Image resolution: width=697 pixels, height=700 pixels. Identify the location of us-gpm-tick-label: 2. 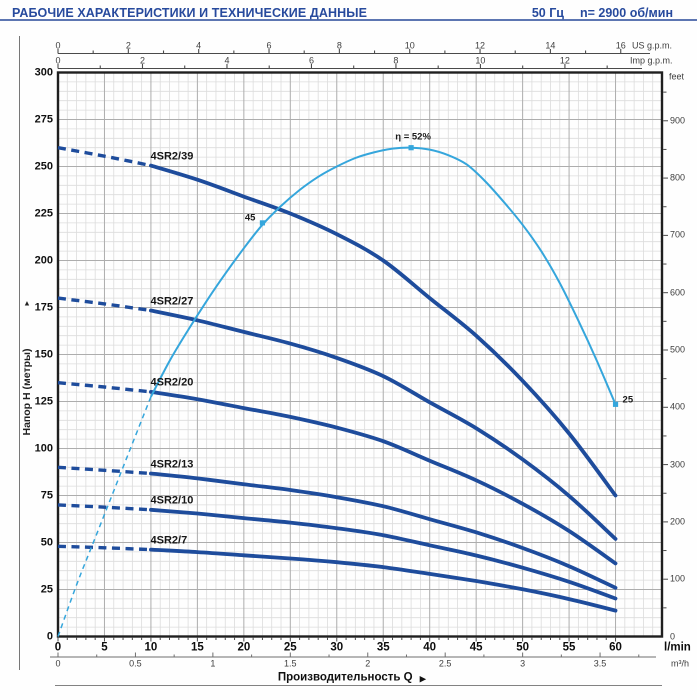
(128, 45).